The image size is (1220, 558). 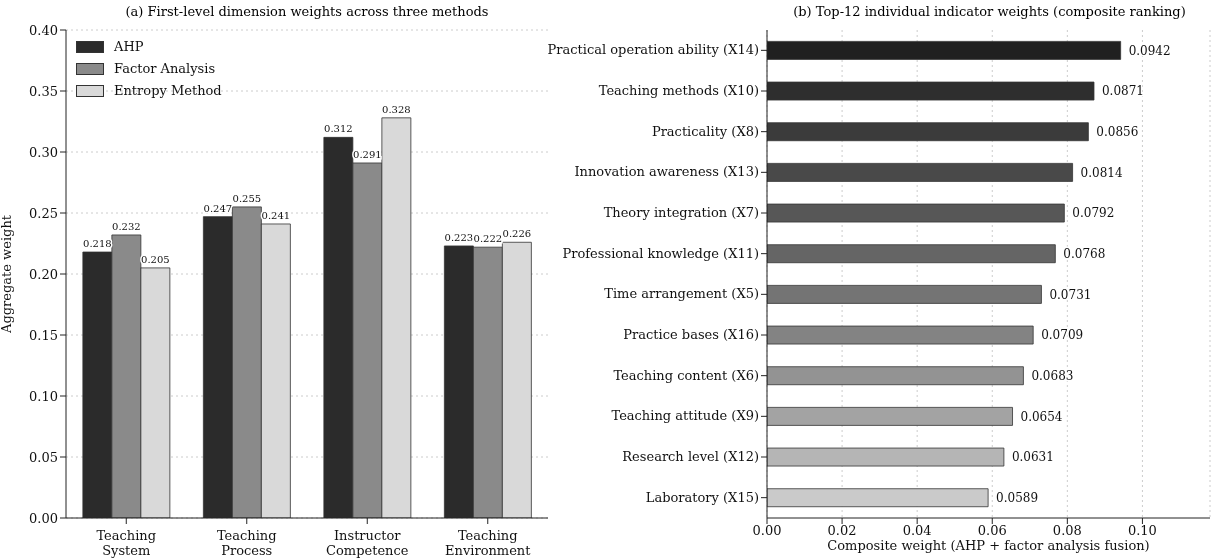 I want to click on data-label: 0.241, so click(x=276, y=215).